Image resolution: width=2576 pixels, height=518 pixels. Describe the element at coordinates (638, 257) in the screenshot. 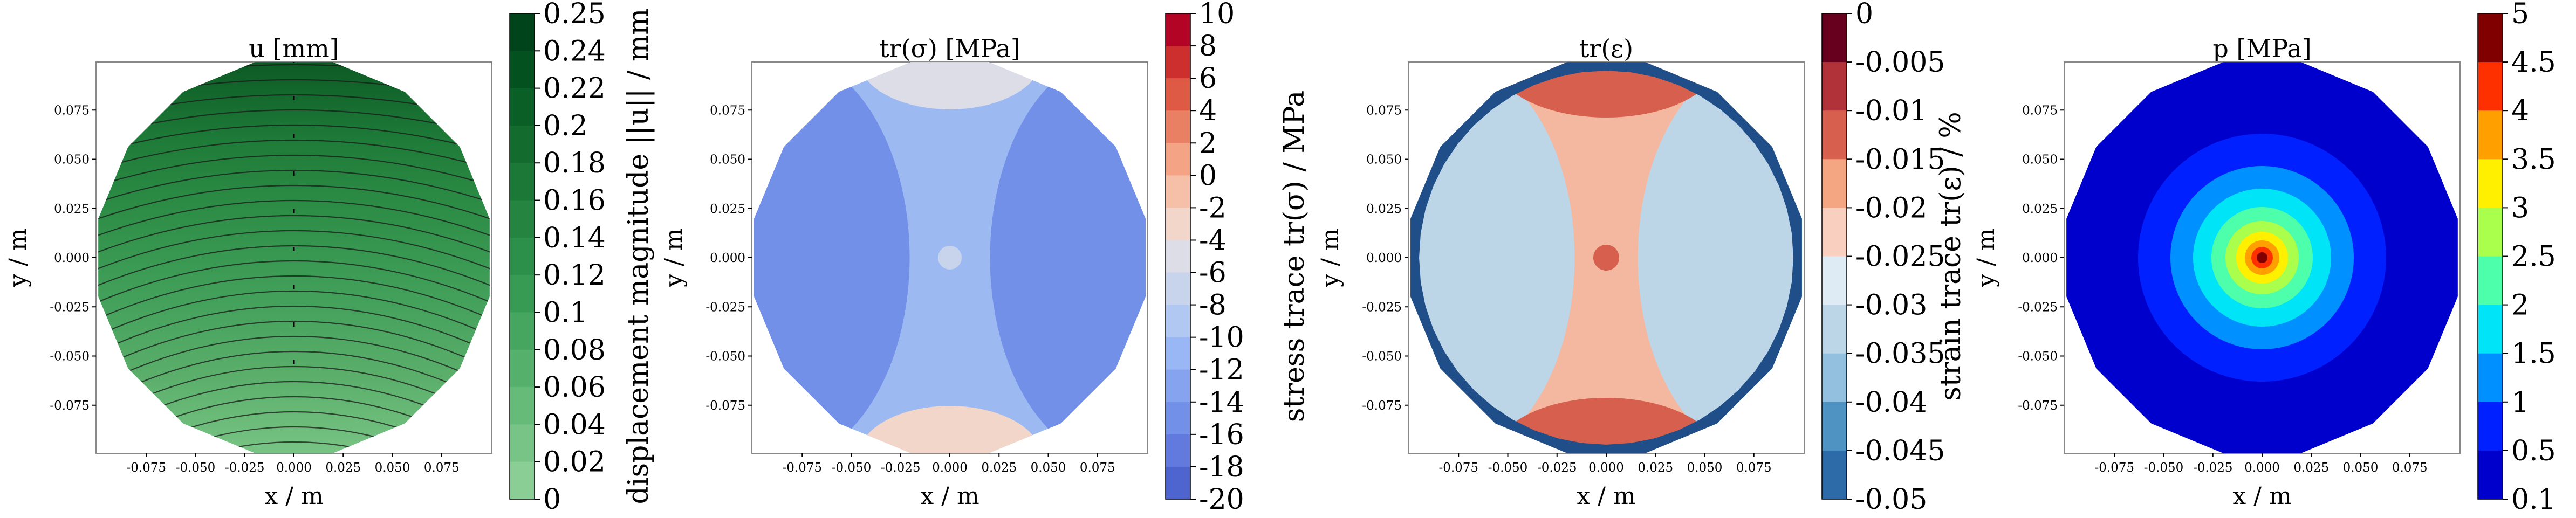

I see `colorbar-label: displacement magnitude ||u|| / mm` at that location.